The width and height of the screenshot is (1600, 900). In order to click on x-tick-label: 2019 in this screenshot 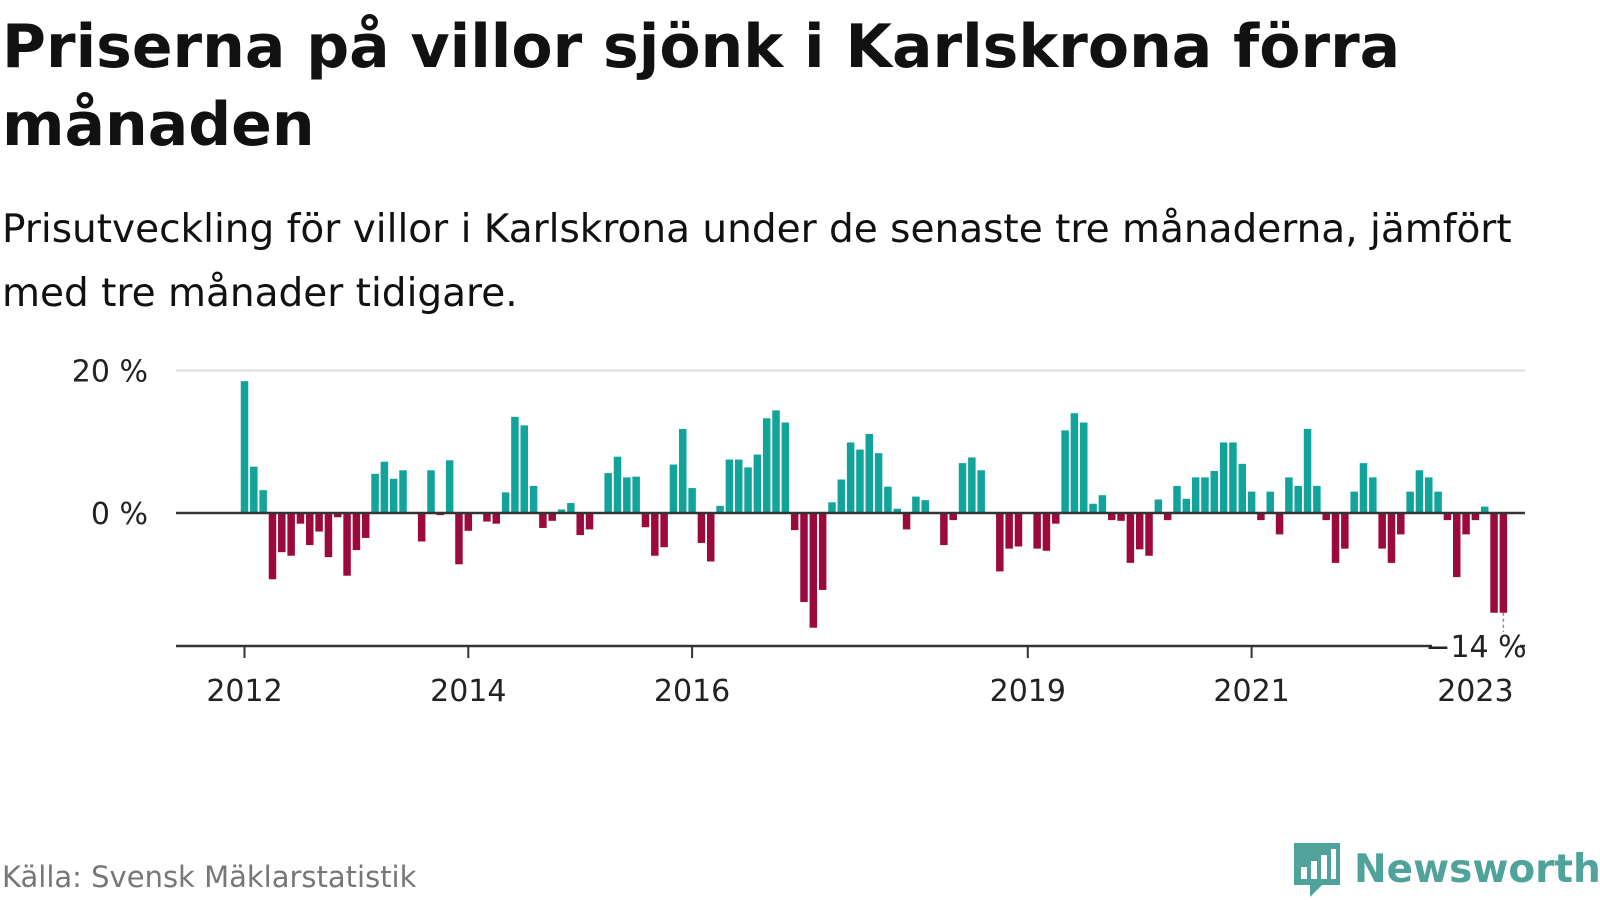, I will do `click(1028, 691)`.